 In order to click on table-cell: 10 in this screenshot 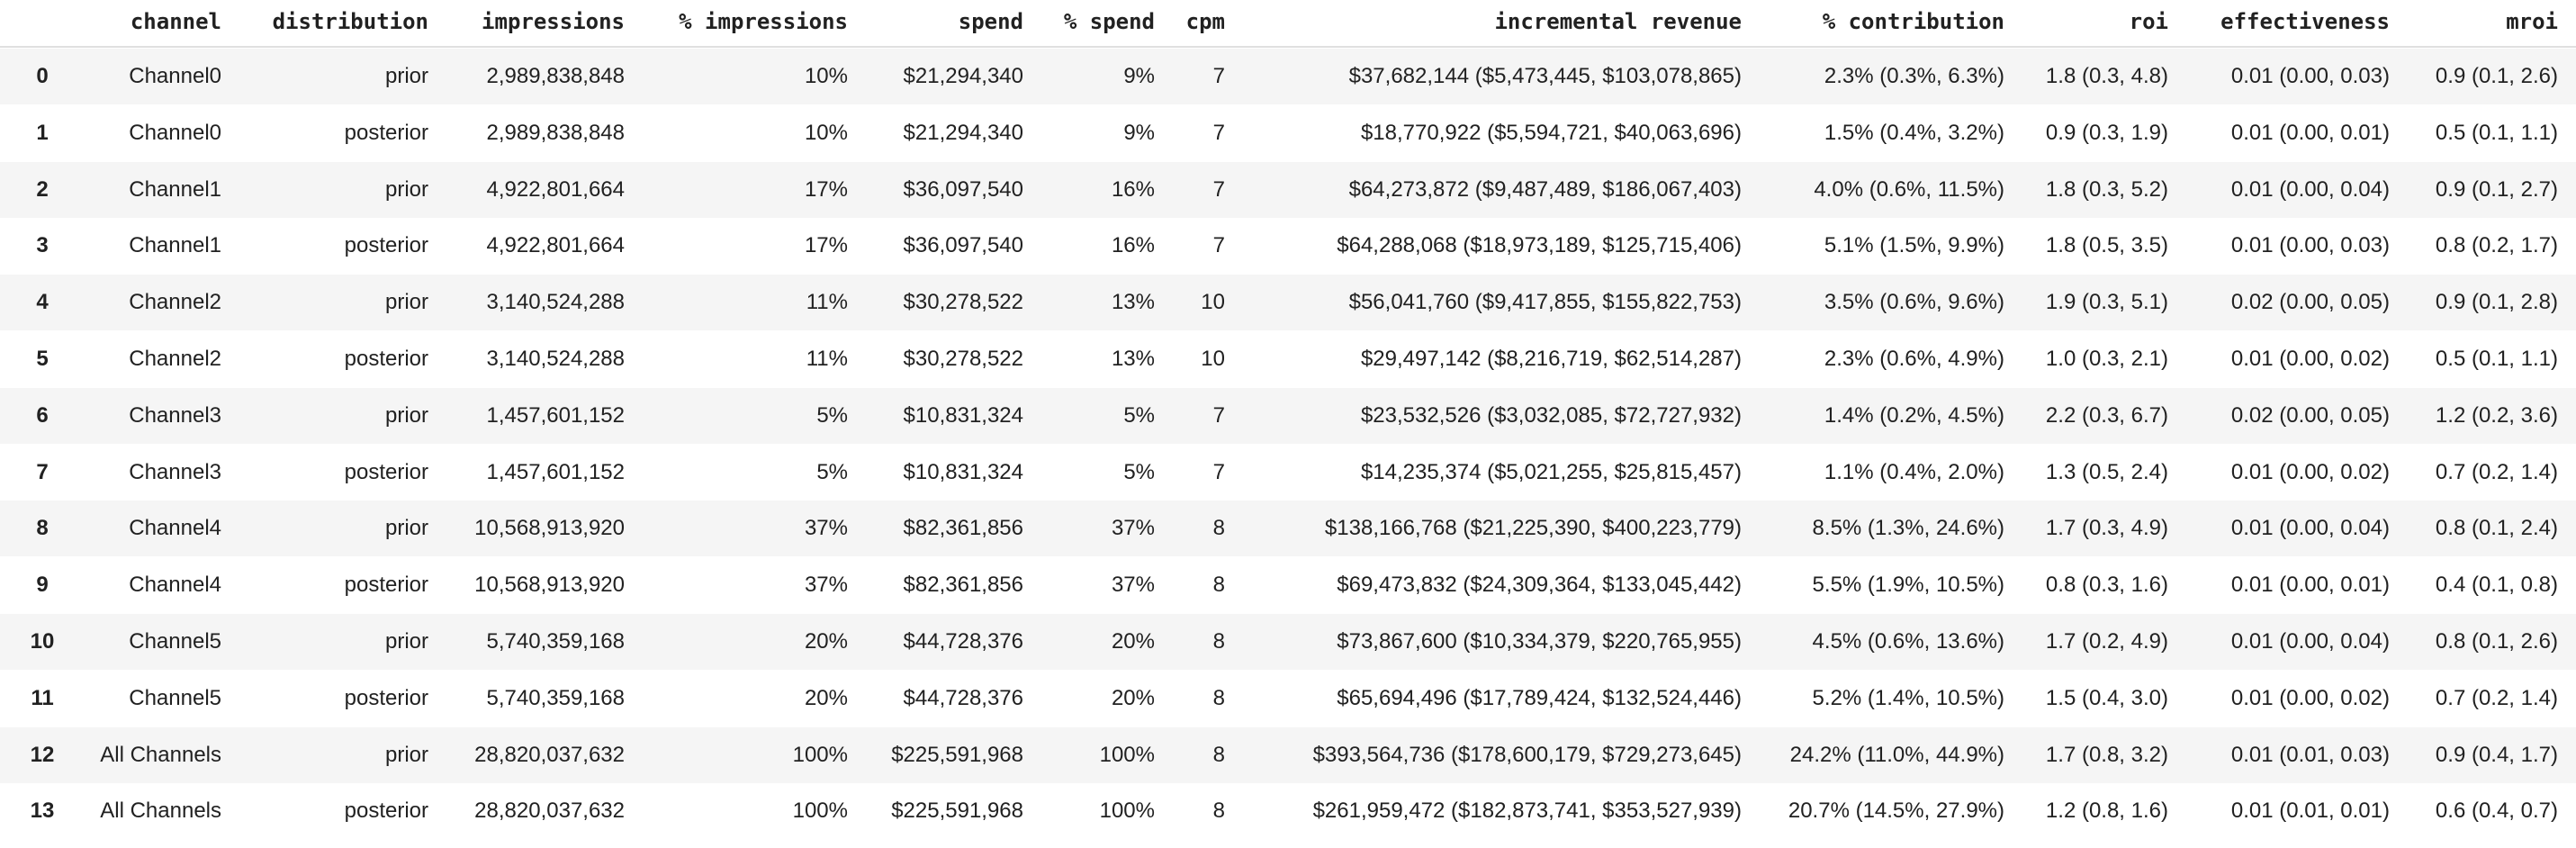, I will do `click(1213, 359)`.